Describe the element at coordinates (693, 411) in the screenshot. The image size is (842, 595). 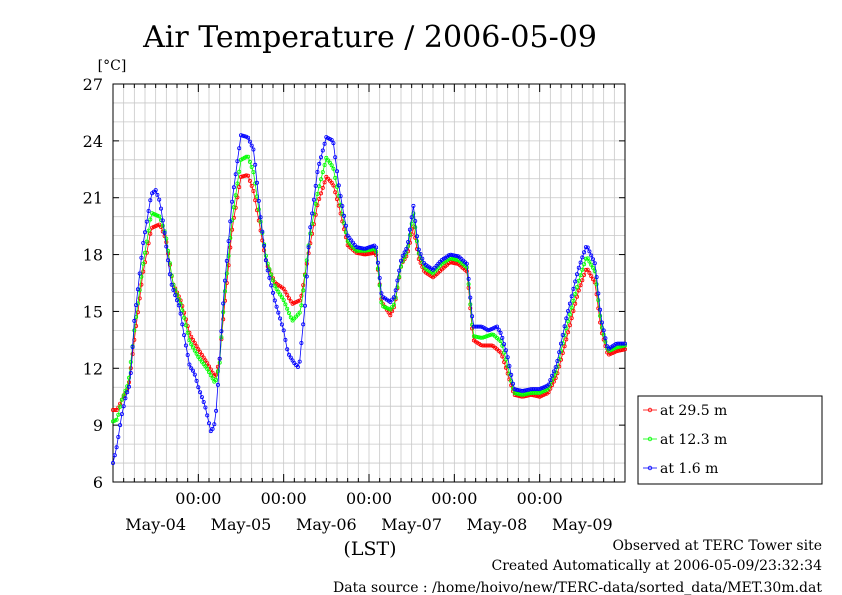
I see `legend-label: at 29.5 m` at that location.